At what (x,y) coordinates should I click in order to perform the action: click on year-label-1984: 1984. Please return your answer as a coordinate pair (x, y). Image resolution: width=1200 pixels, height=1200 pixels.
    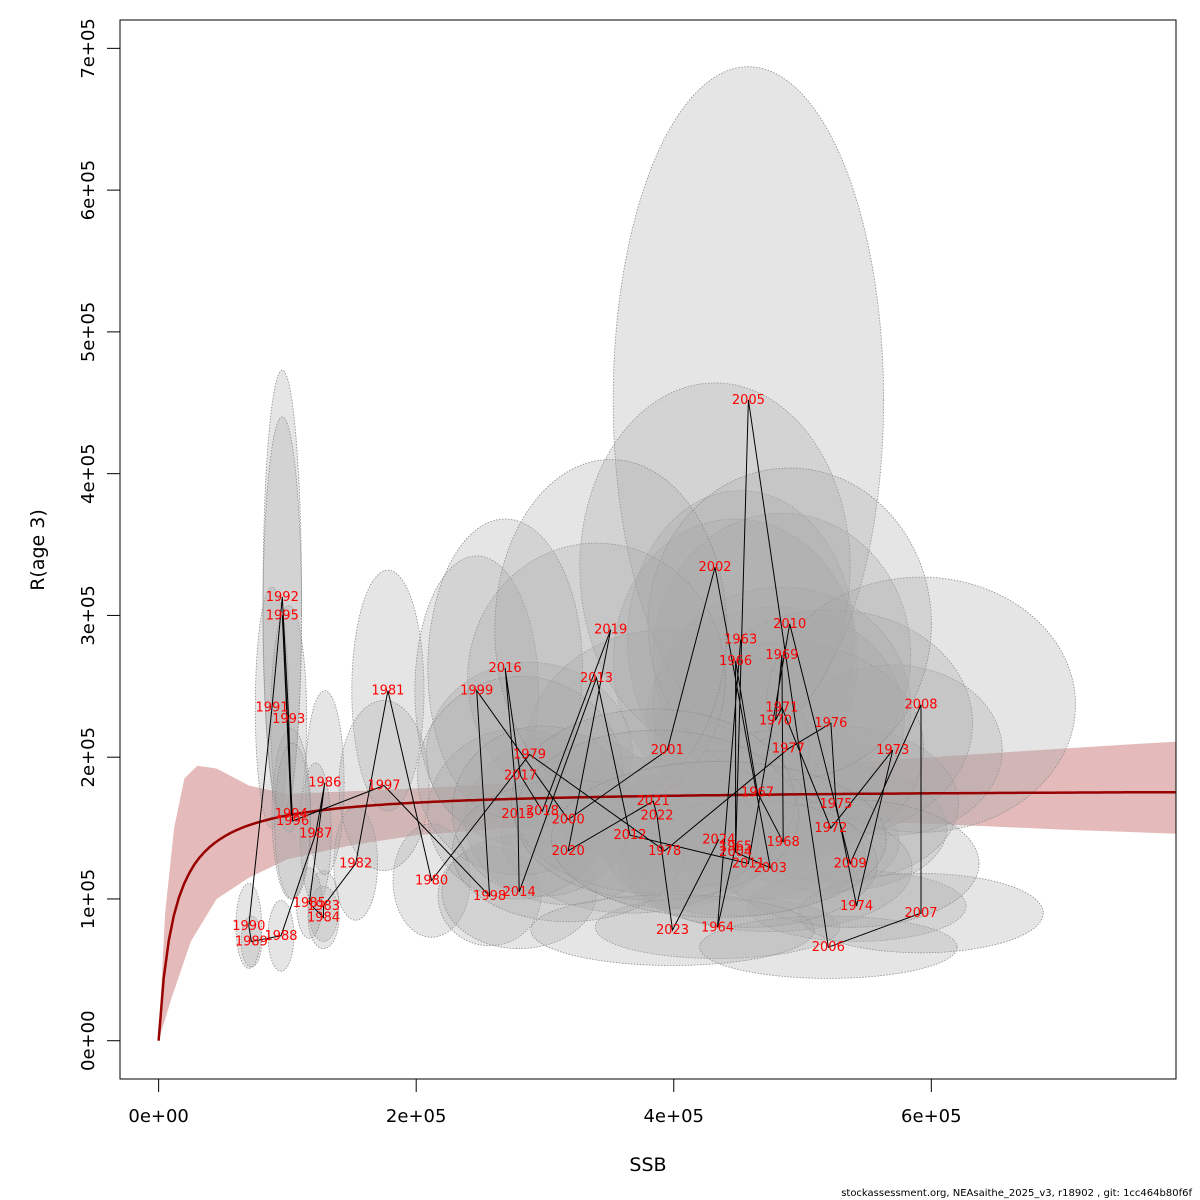
    Looking at the image, I should click on (323, 917).